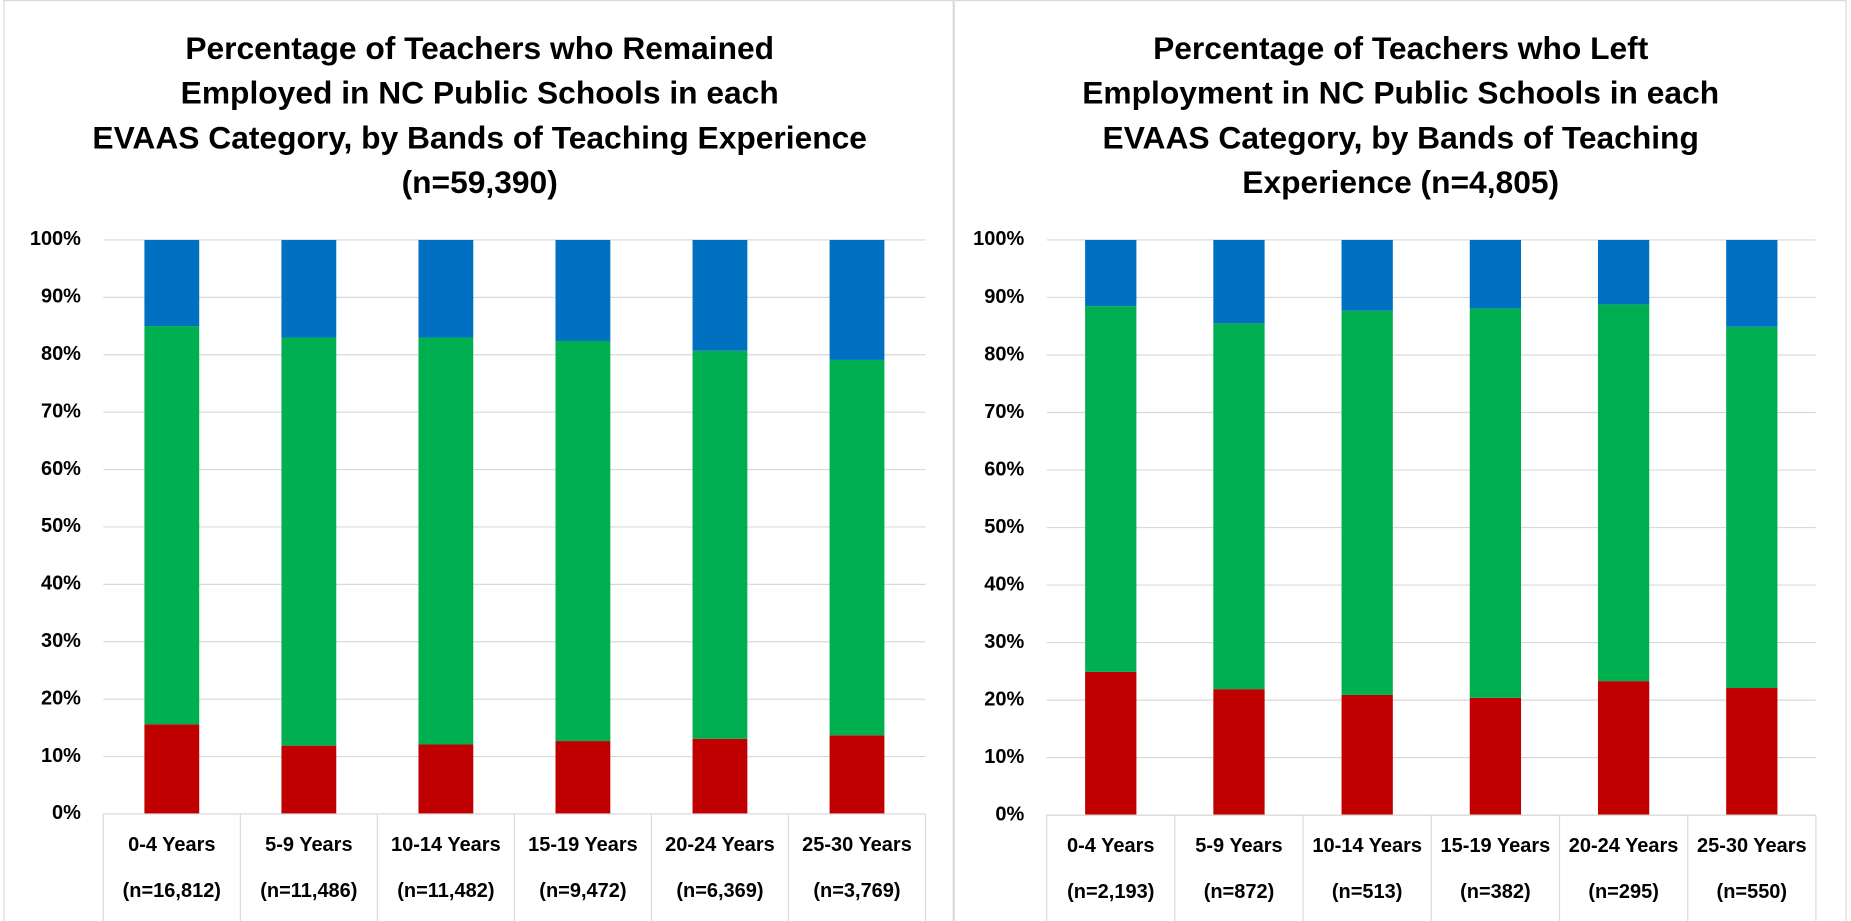  Describe the element at coordinates (172, 891) in the screenshot. I see `x-tick-note: (n=16,812)` at that location.